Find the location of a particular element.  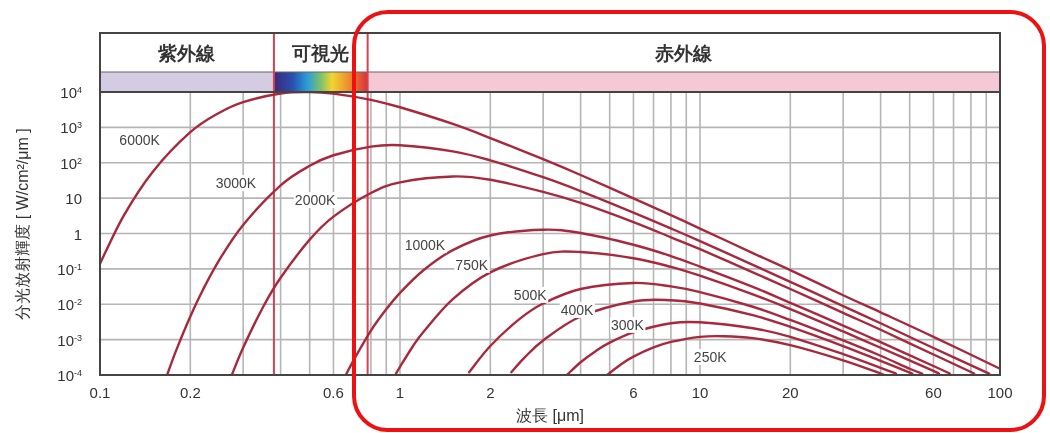

x-tick-label: 0.2 is located at coordinates (190, 392).